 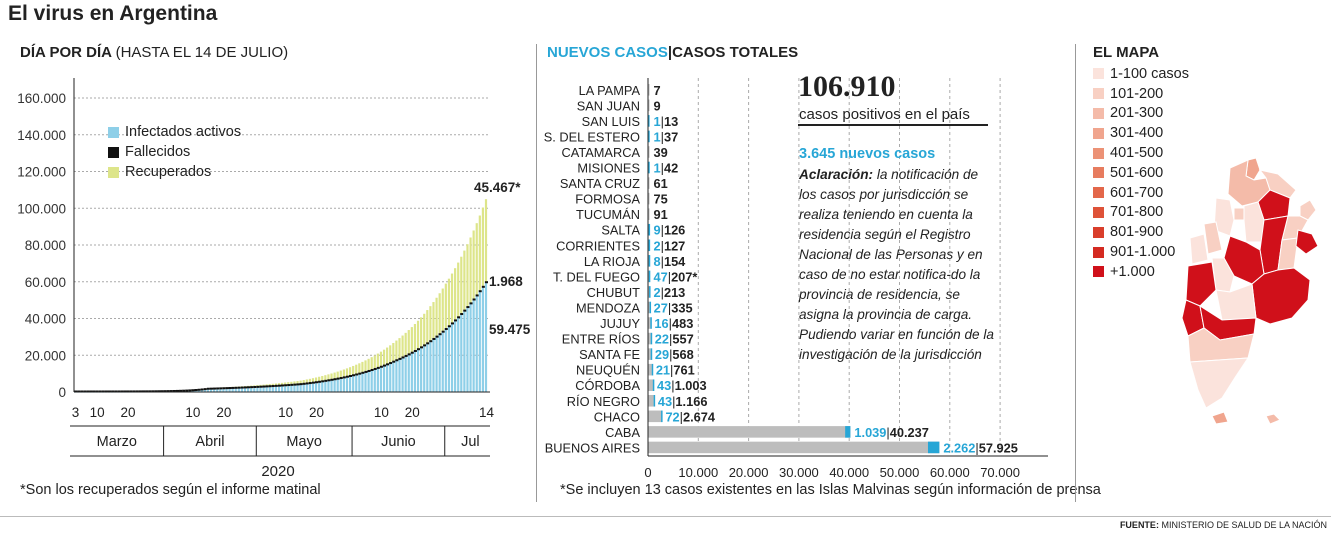 What do you see at coordinates (675, 370) in the screenshot?
I see `province-value-label: 21|761` at bounding box center [675, 370].